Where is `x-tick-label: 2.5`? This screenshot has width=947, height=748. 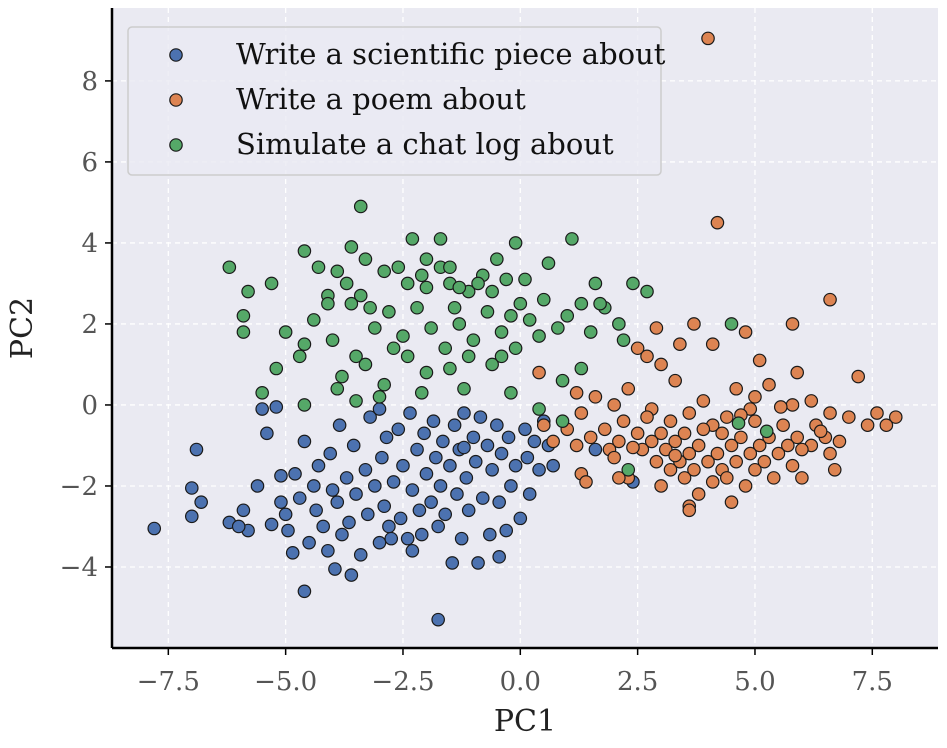 x-tick-label: 2.5 is located at coordinates (637, 682).